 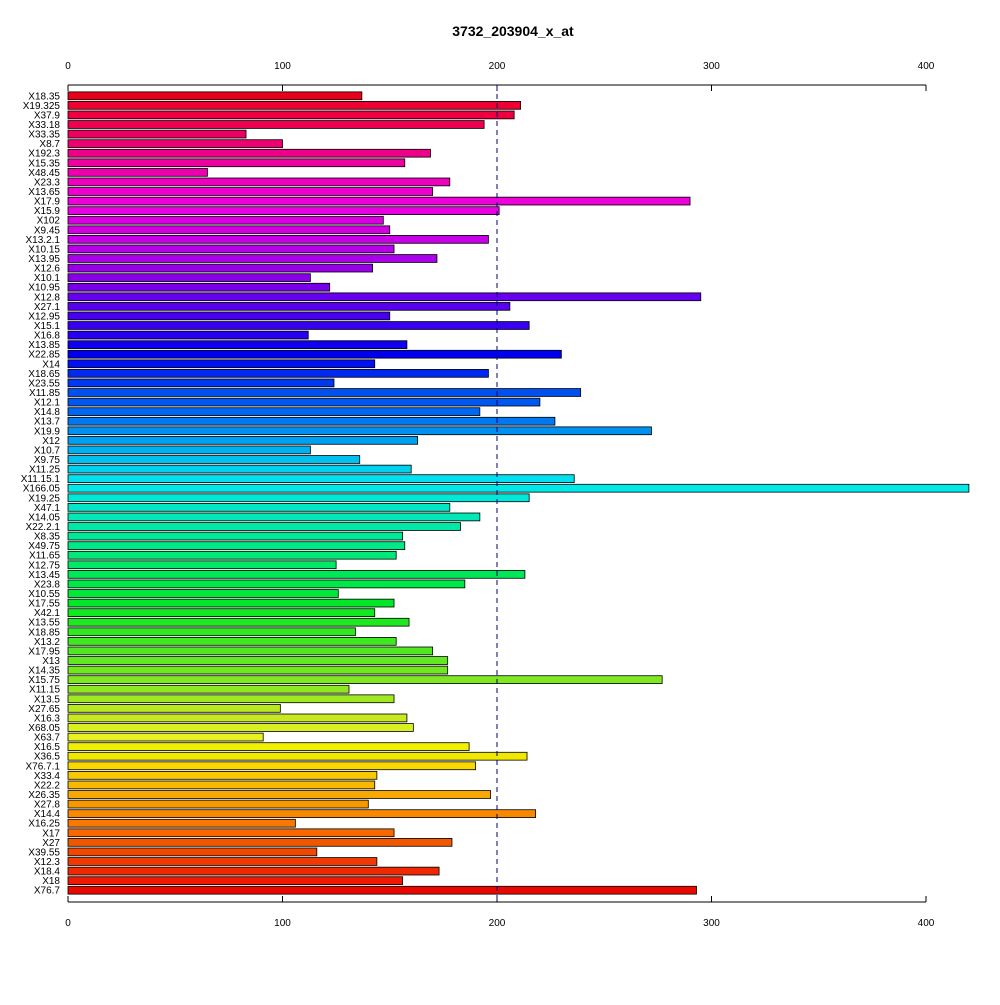 I want to click on category-label: X33.18, so click(x=44, y=125).